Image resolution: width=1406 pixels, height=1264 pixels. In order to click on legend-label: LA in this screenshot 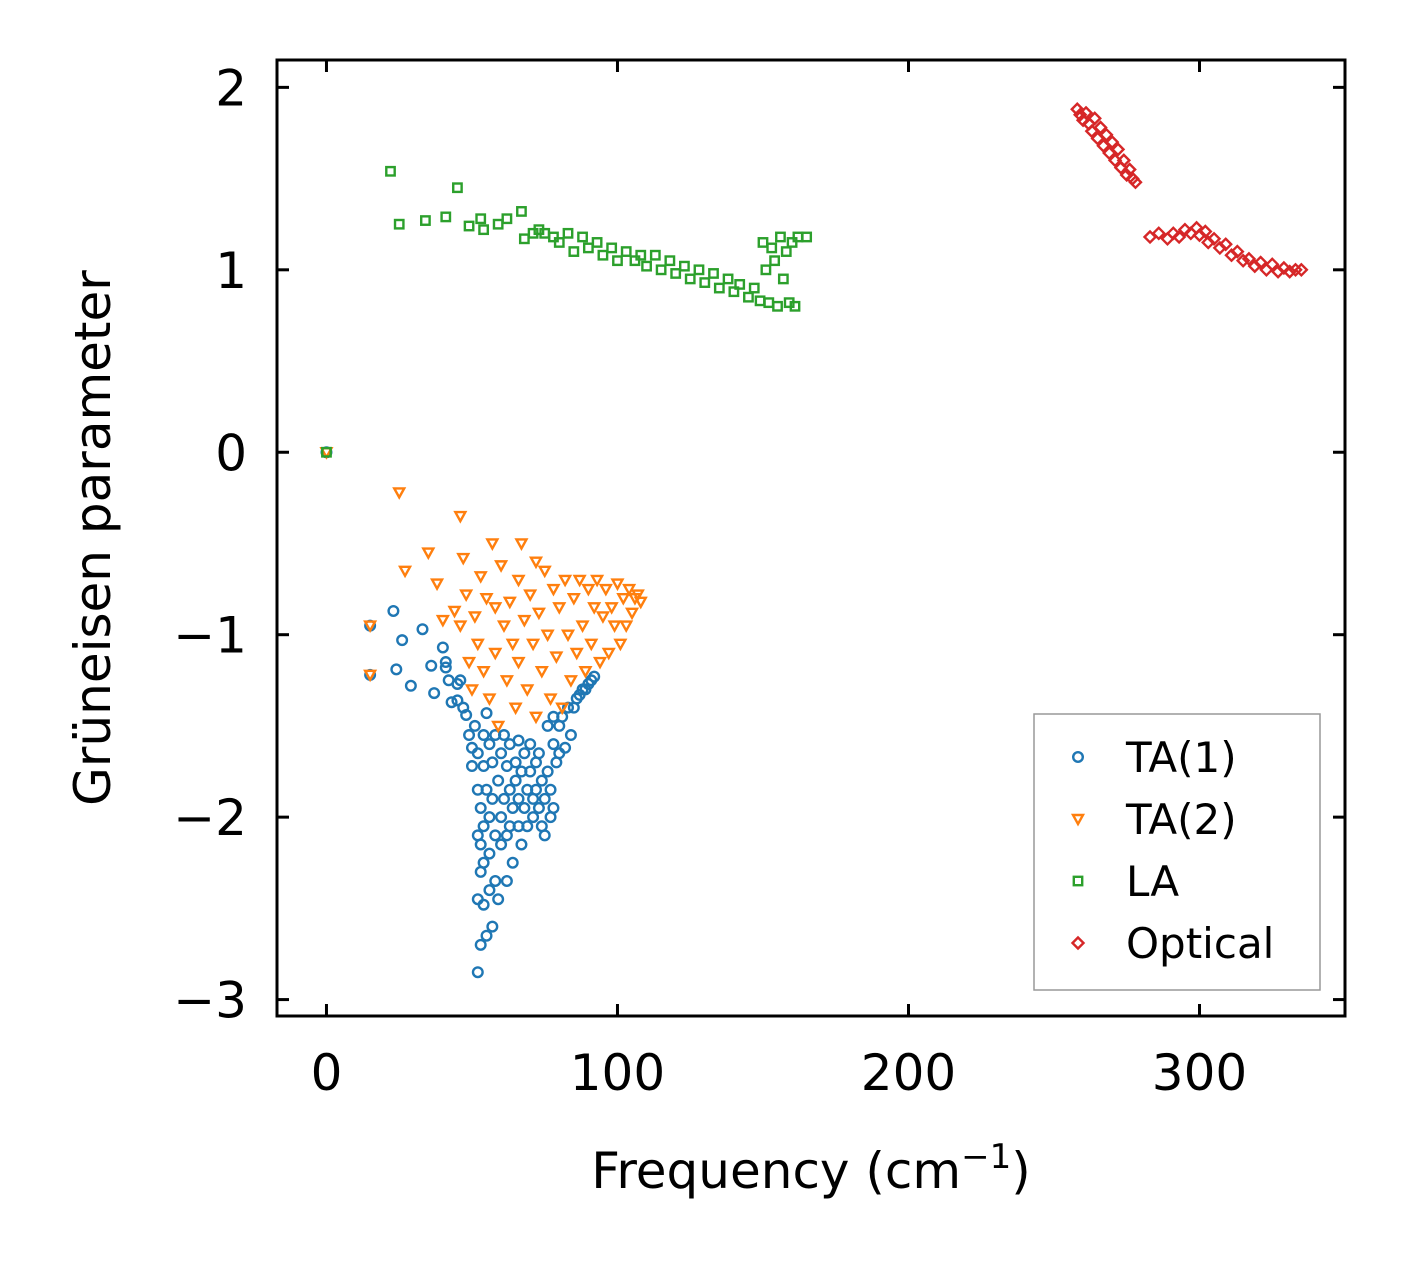, I will do `click(1152, 881)`.